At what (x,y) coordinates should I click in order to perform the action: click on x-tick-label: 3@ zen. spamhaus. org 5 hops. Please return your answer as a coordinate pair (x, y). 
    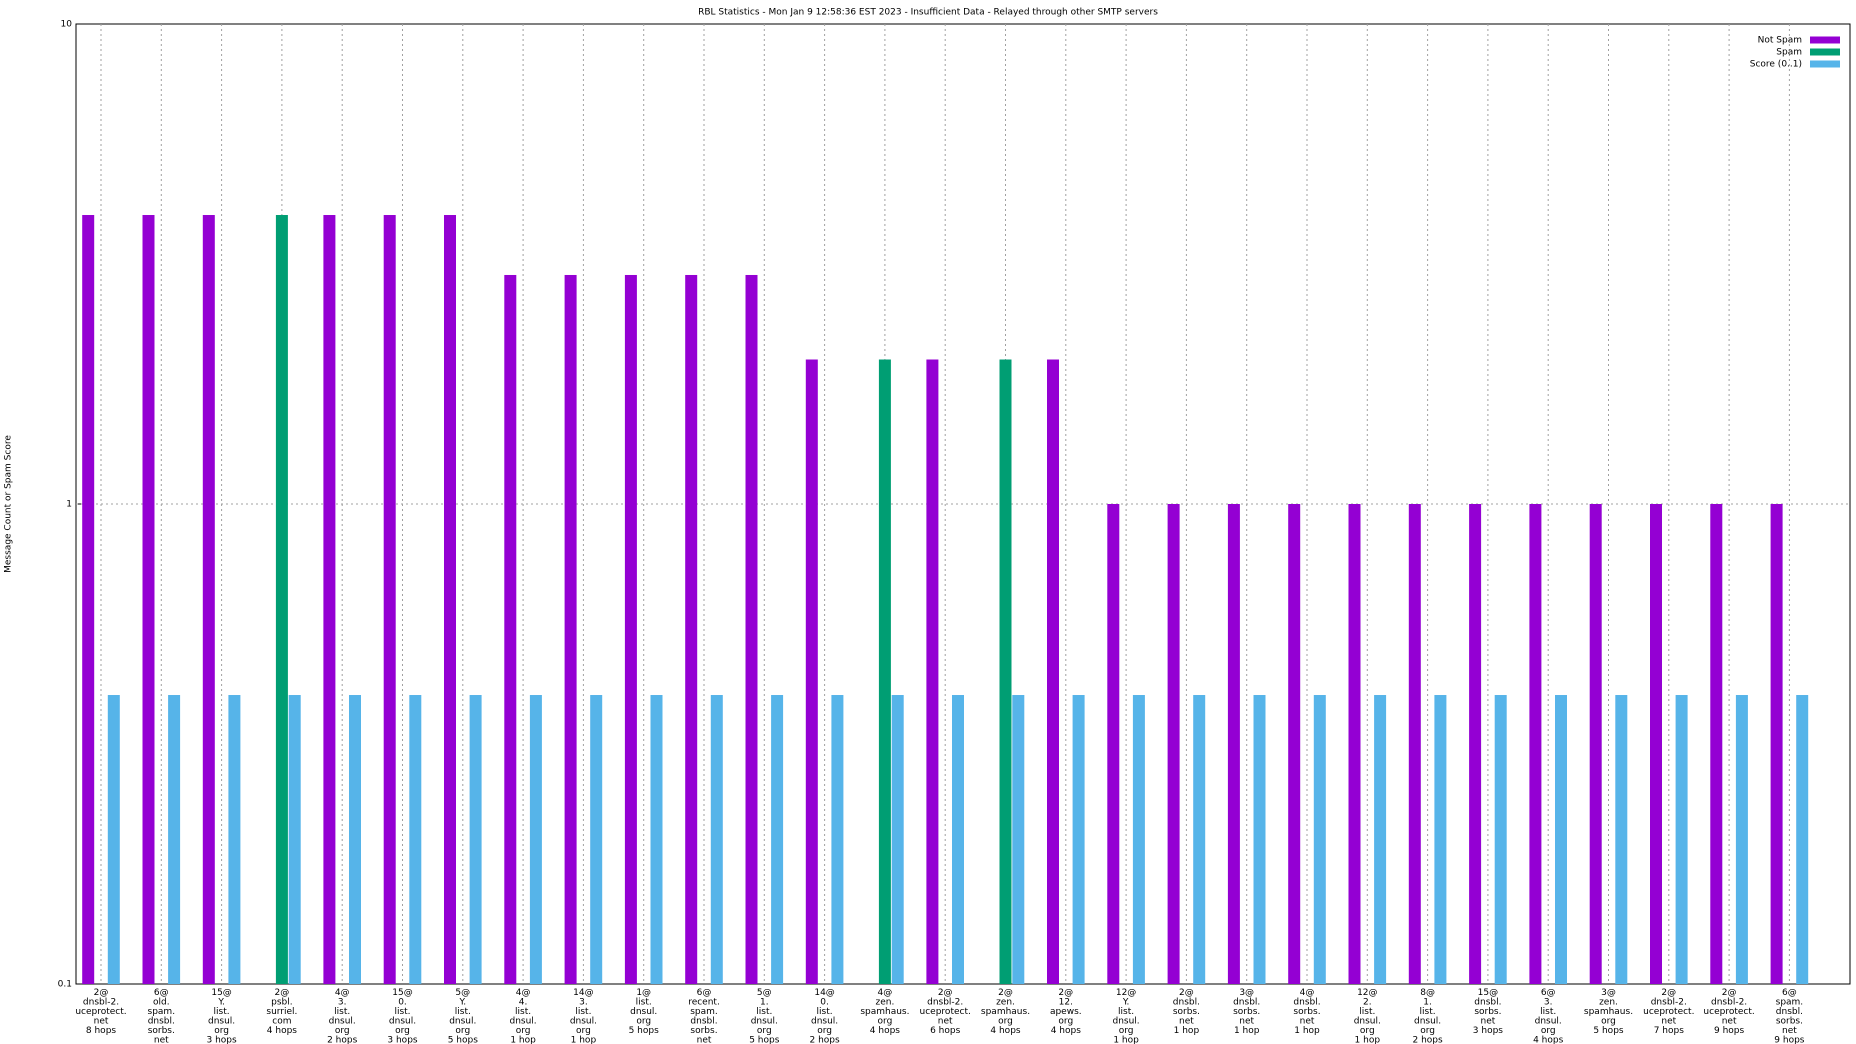
    Looking at the image, I should click on (1608, 1012).